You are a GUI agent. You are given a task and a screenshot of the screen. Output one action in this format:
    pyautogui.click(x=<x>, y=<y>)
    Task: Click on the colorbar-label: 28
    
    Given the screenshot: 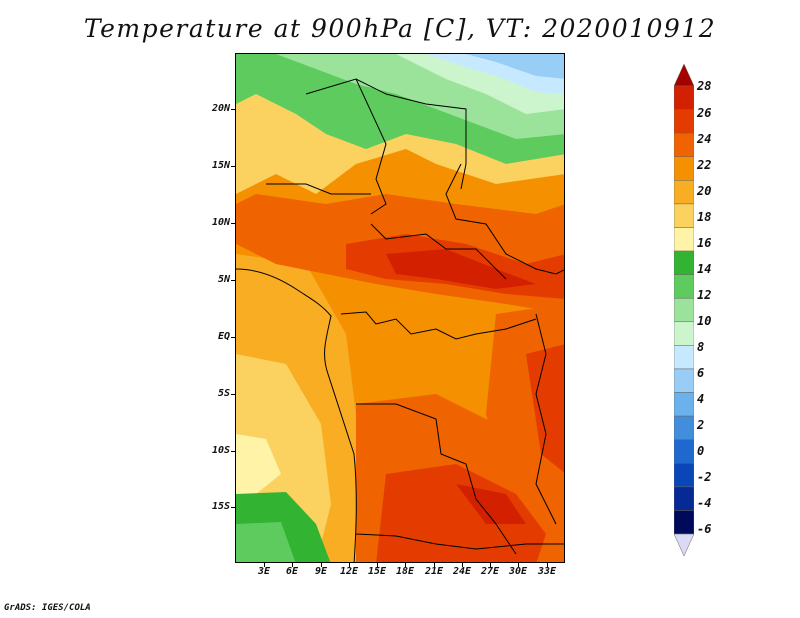 What is the action you would take?
    pyautogui.click(x=704, y=86)
    